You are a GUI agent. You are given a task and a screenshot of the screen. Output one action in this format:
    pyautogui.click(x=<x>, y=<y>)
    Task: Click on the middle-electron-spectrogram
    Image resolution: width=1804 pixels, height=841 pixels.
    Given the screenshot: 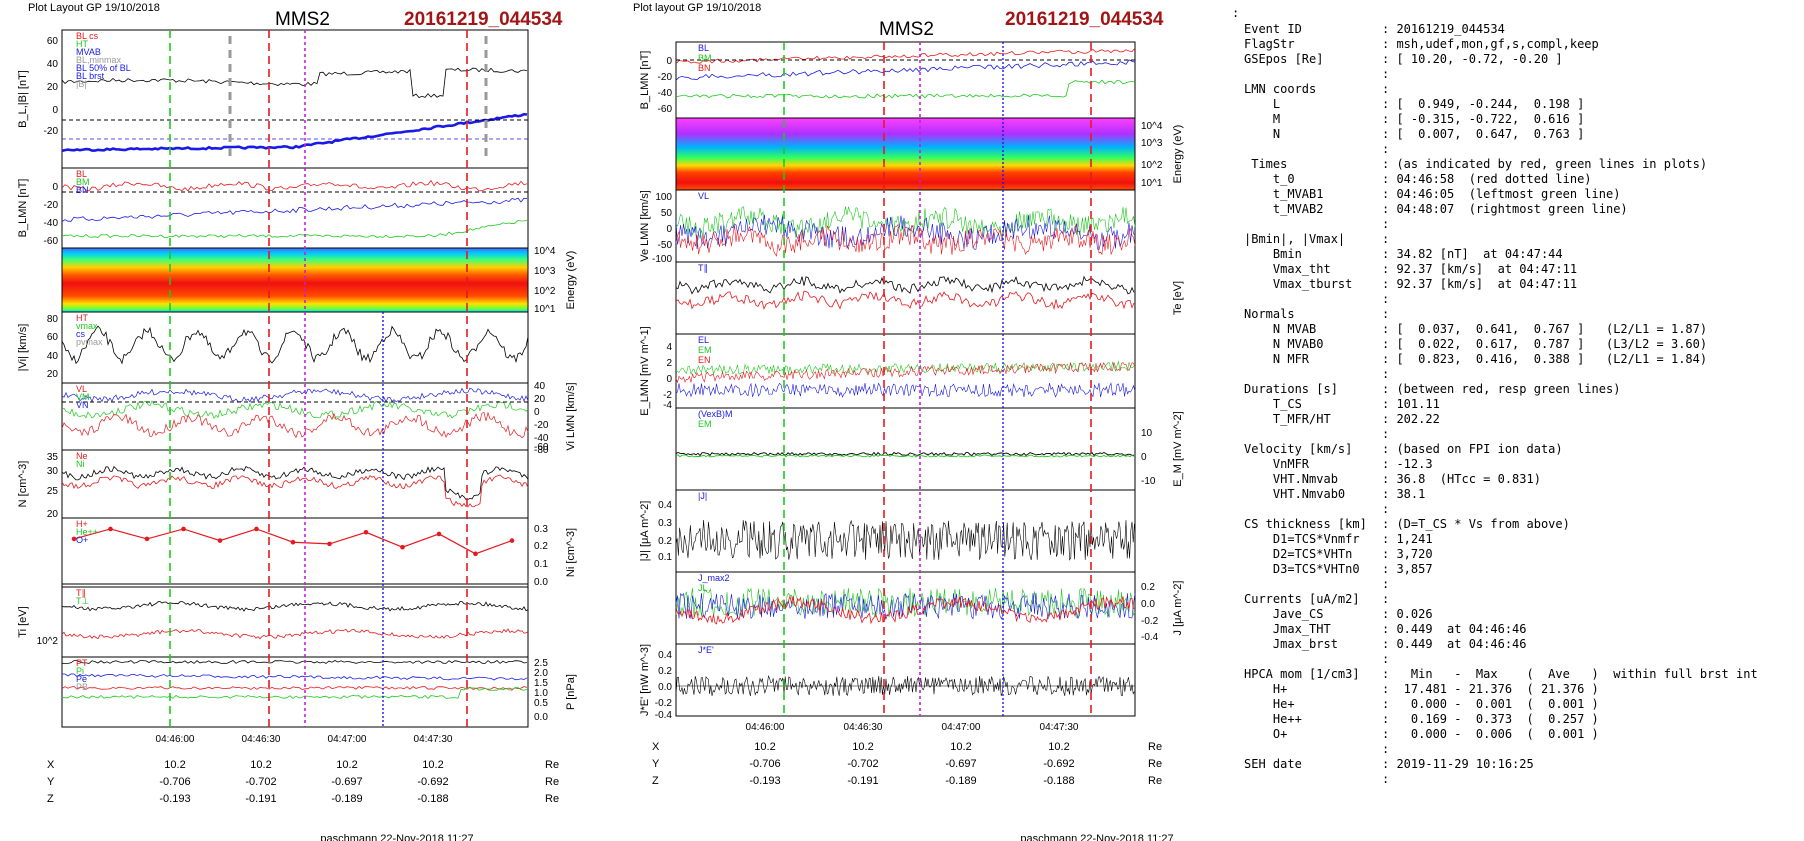 What is the action you would take?
    pyautogui.click(x=905, y=154)
    